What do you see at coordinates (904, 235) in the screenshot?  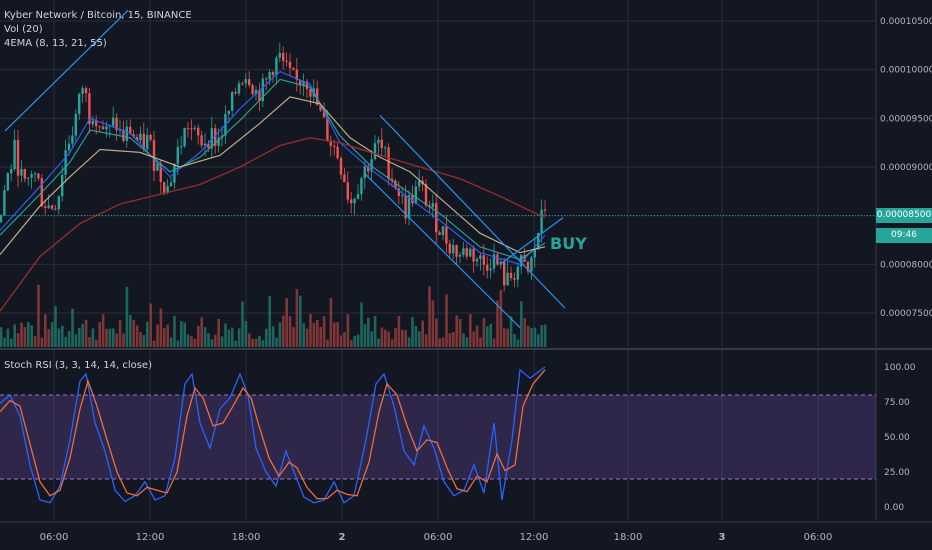 I see `countdown-tag: 09:46` at bounding box center [904, 235].